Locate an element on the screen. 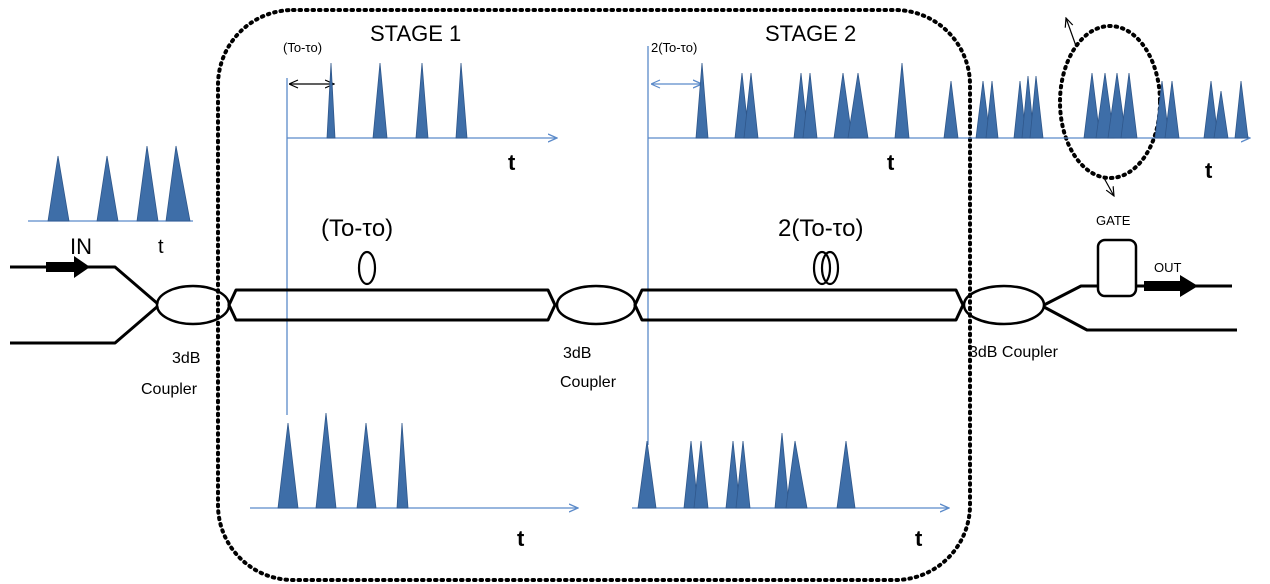 The height and width of the screenshot is (584, 1270). stage2-label: STAGE 2 is located at coordinates (810, 33).